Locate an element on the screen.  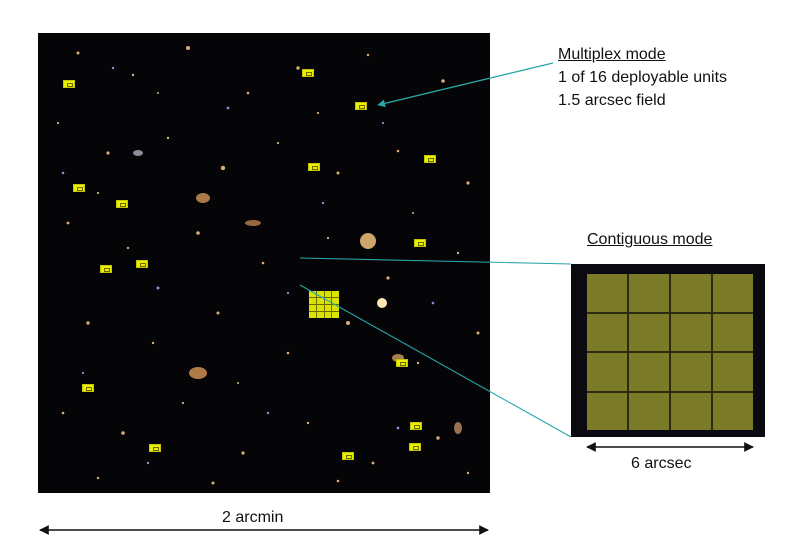
multiplex-leader-line is located at coordinates (465, 85).